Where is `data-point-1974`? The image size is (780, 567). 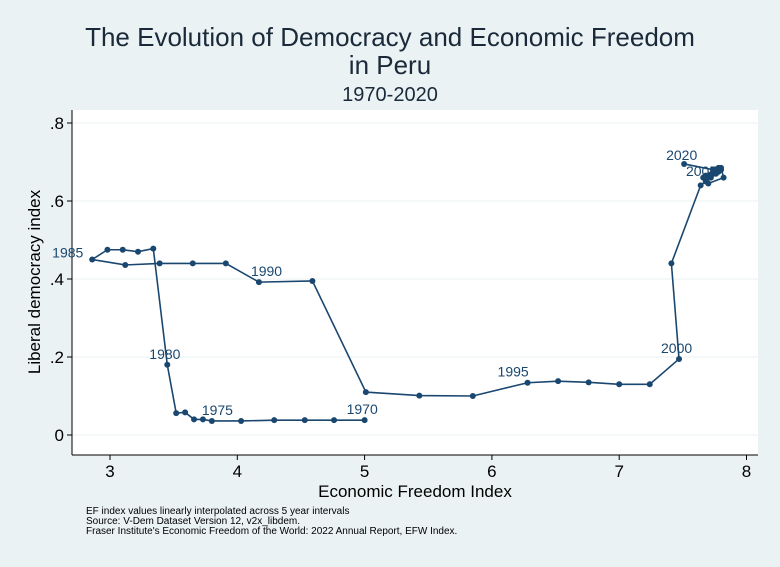
data-point-1974 is located at coordinates (241, 420).